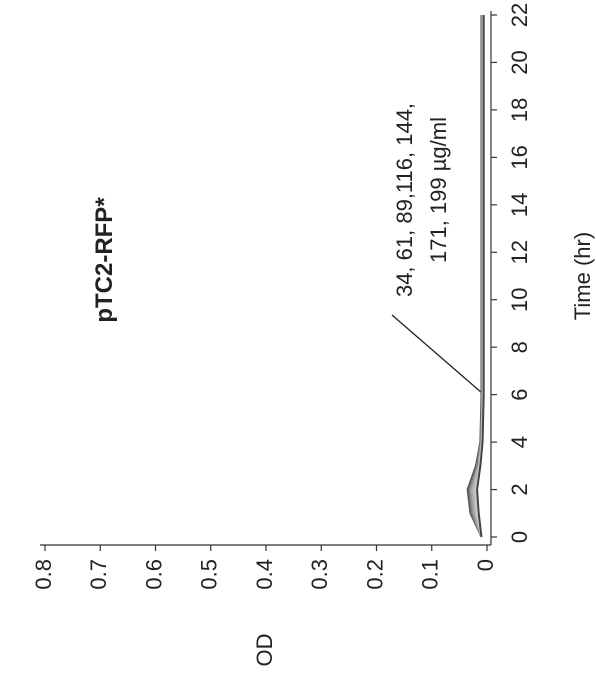 The image size is (596, 675). What do you see at coordinates (430, 574) in the screenshot?
I see `y-tick-label: 0.1` at bounding box center [430, 574].